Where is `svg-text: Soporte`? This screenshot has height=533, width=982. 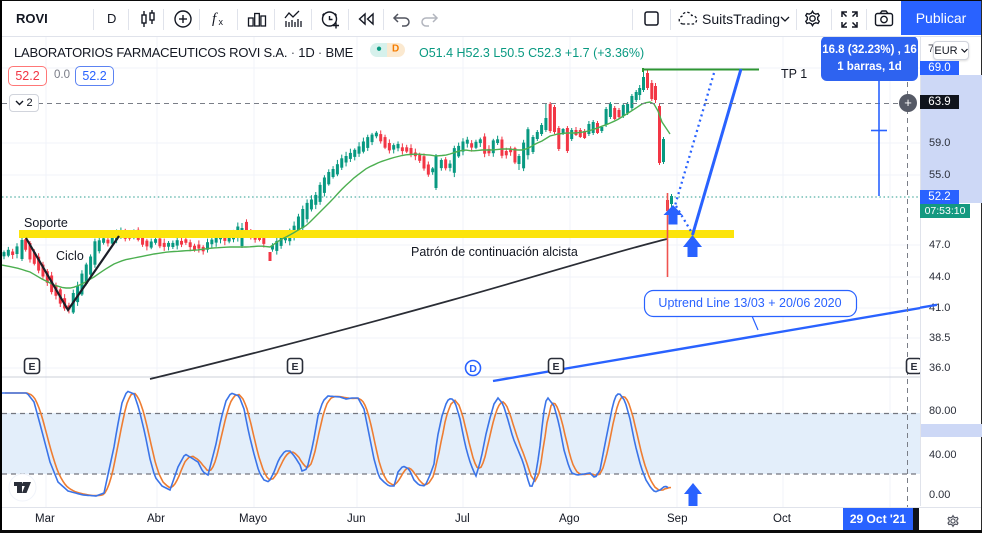 svg-text: Soporte is located at coordinates (46, 223).